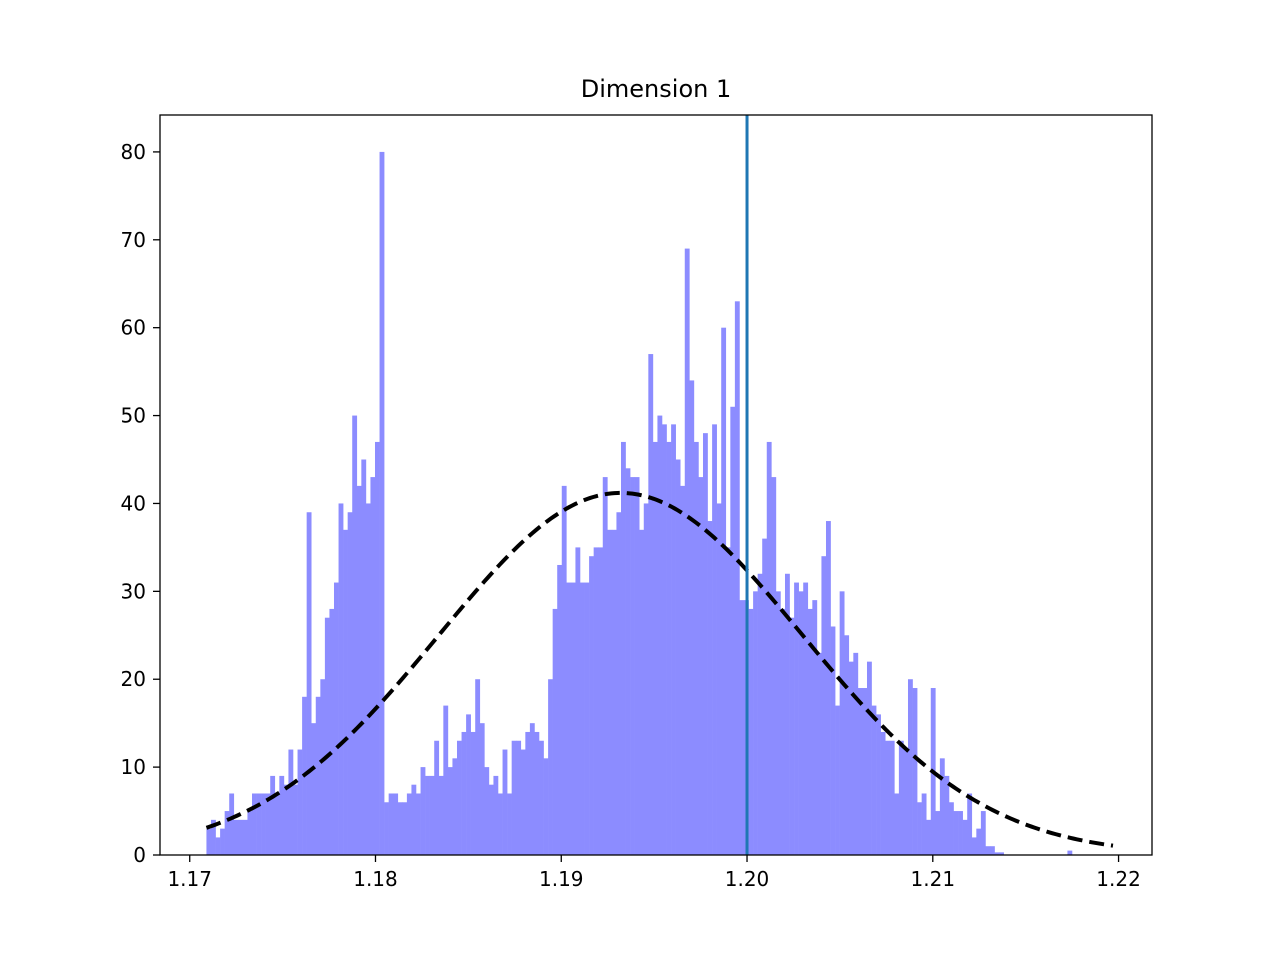  What do you see at coordinates (133, 416) in the screenshot?
I see `y-tick-label: 50` at bounding box center [133, 416].